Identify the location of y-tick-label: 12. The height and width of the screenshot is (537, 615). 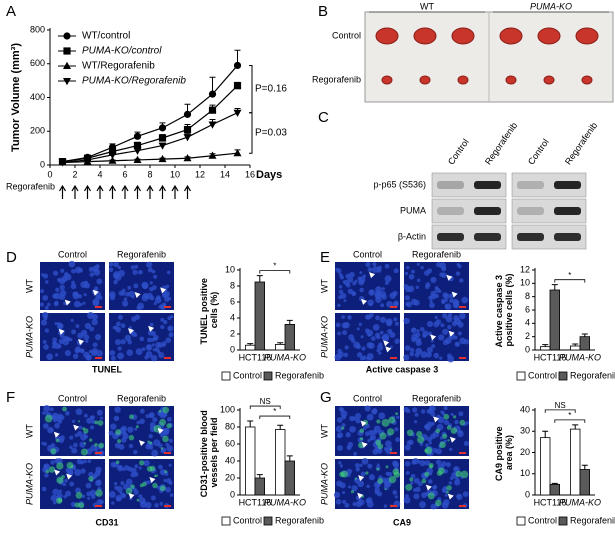
(525, 269).